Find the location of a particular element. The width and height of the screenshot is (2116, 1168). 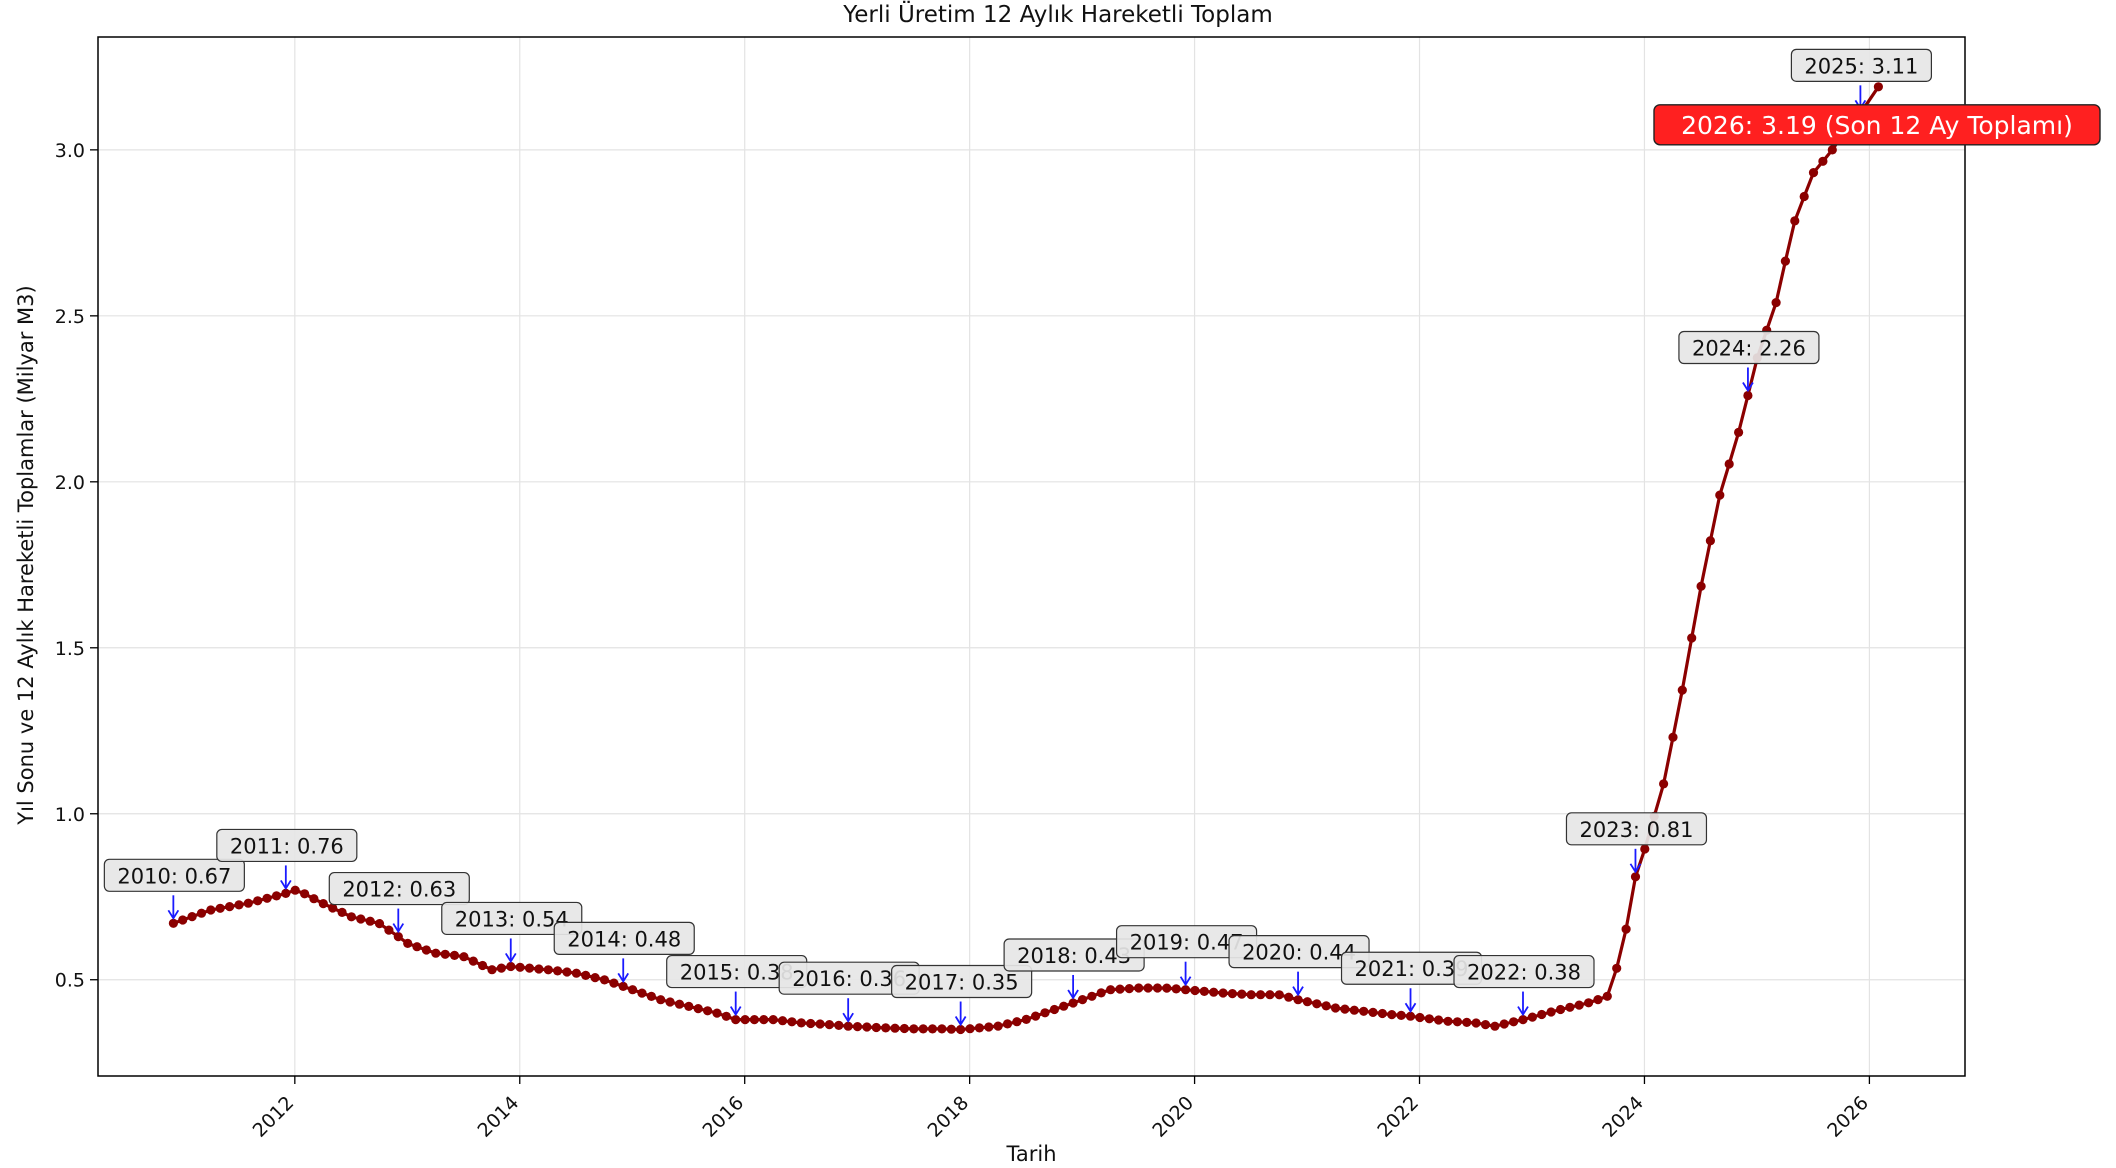

annotation: 2022: 0.38 is located at coordinates (1524, 985).